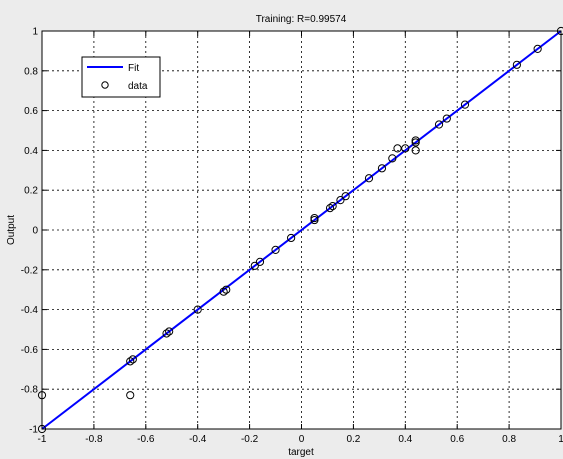 The width and height of the screenshot is (563, 459). Describe the element at coordinates (33, 430) in the screenshot. I see `y-tick-label: -1` at that location.